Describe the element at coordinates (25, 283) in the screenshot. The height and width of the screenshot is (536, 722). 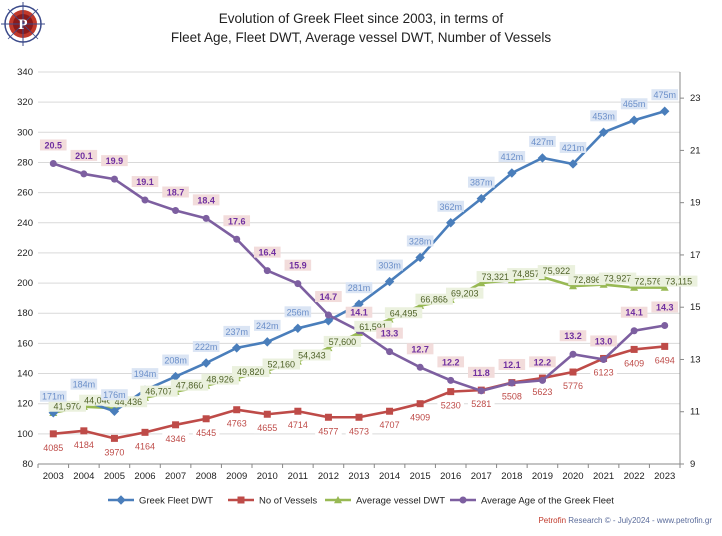
I see `y-left-tick-label: 200` at that location.